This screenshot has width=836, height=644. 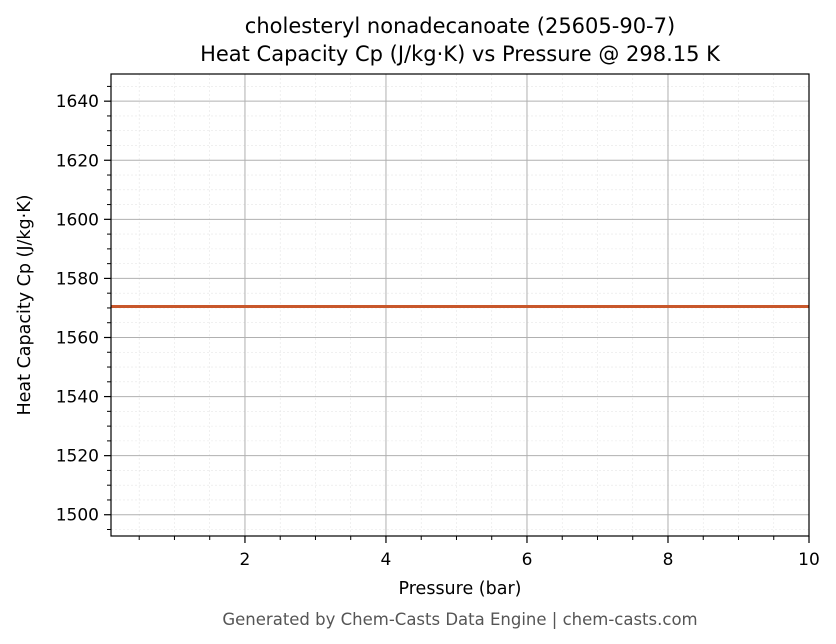 What do you see at coordinates (386, 560) in the screenshot?
I see `x-tick-label: 4` at bounding box center [386, 560].